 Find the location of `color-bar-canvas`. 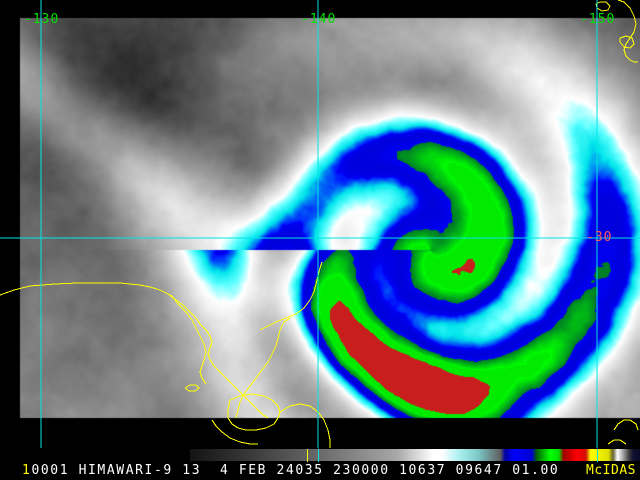

color-bar-canvas is located at coordinates (415, 455).